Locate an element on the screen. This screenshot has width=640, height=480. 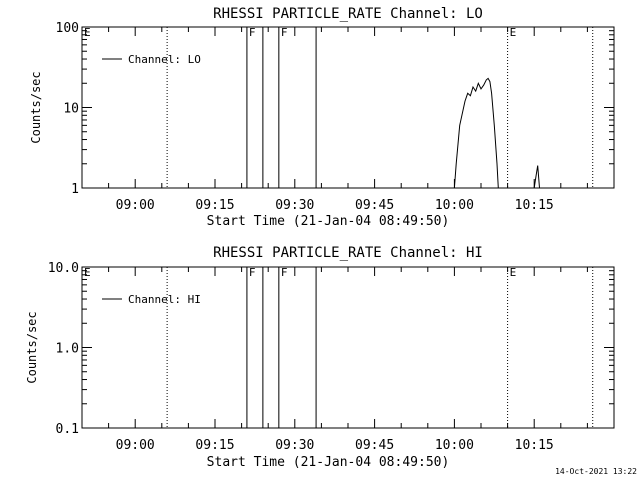
chart-title: RHESSI PARTICLE_RATE Channel: LO is located at coordinates (348, 14).